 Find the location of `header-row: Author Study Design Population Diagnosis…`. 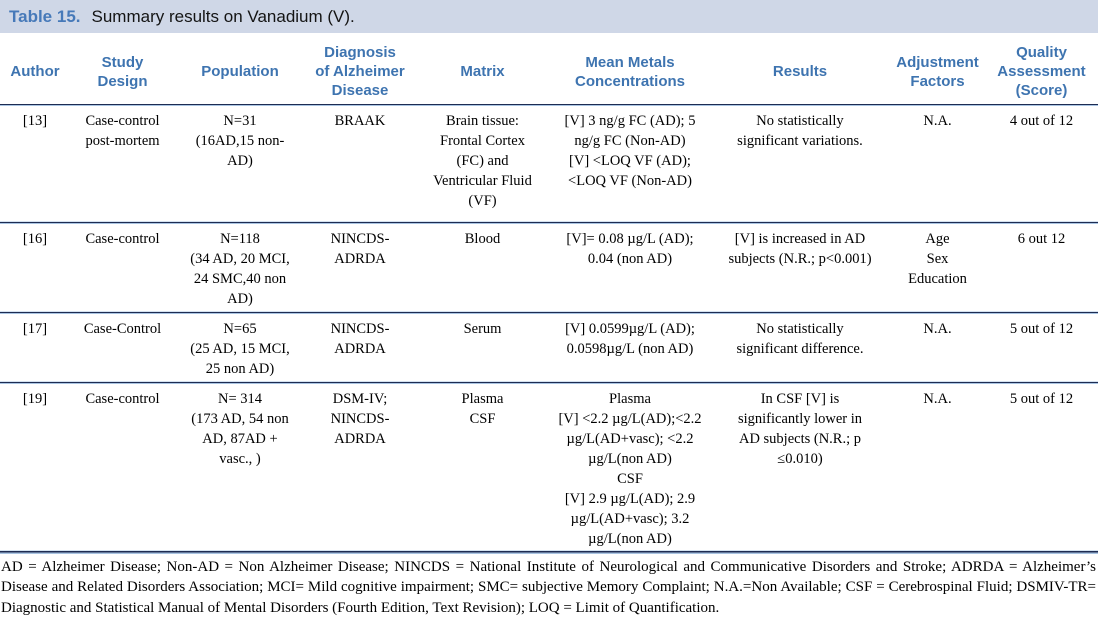

header-row: Author Study Design Population Diagnosis… is located at coordinates (549, 72).